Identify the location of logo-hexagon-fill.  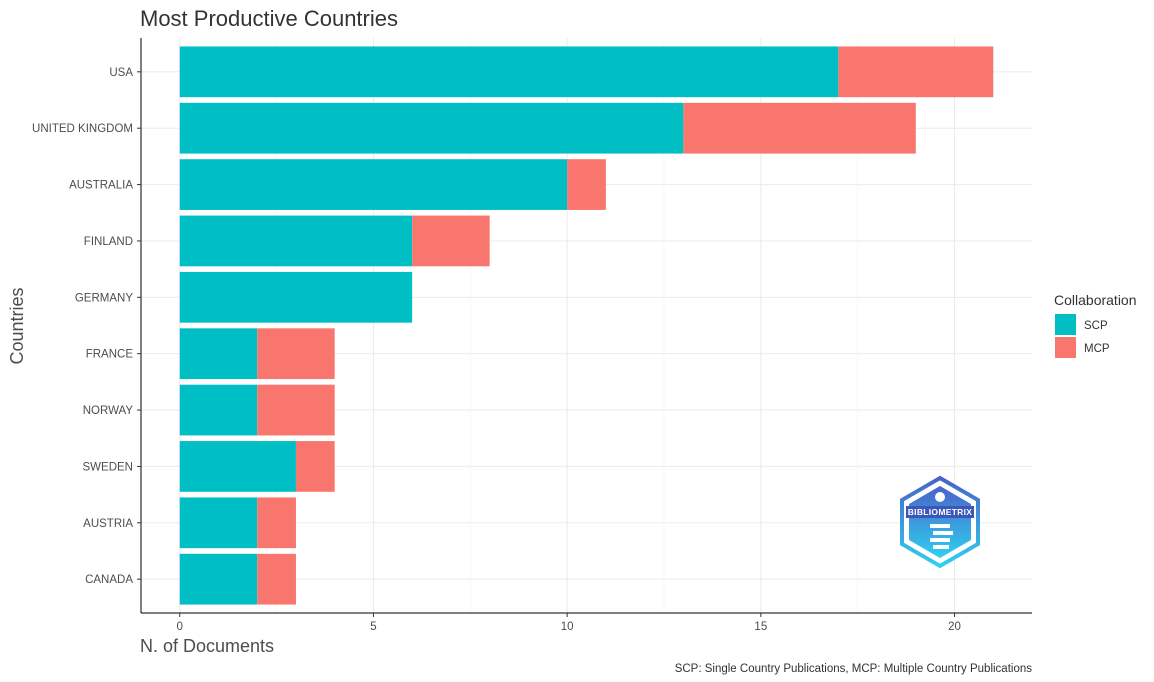
(940, 522).